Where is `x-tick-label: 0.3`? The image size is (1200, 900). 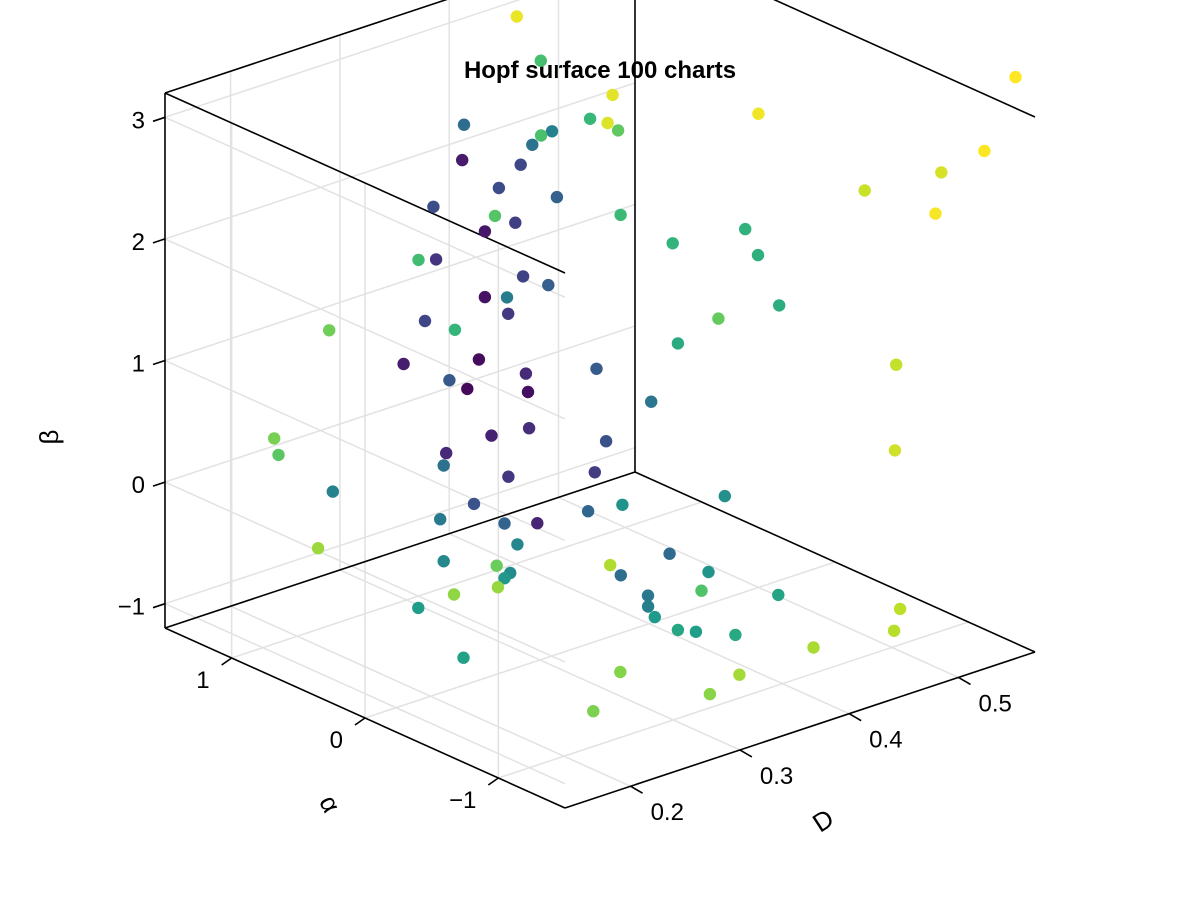 x-tick-label: 0.3 is located at coordinates (776, 776).